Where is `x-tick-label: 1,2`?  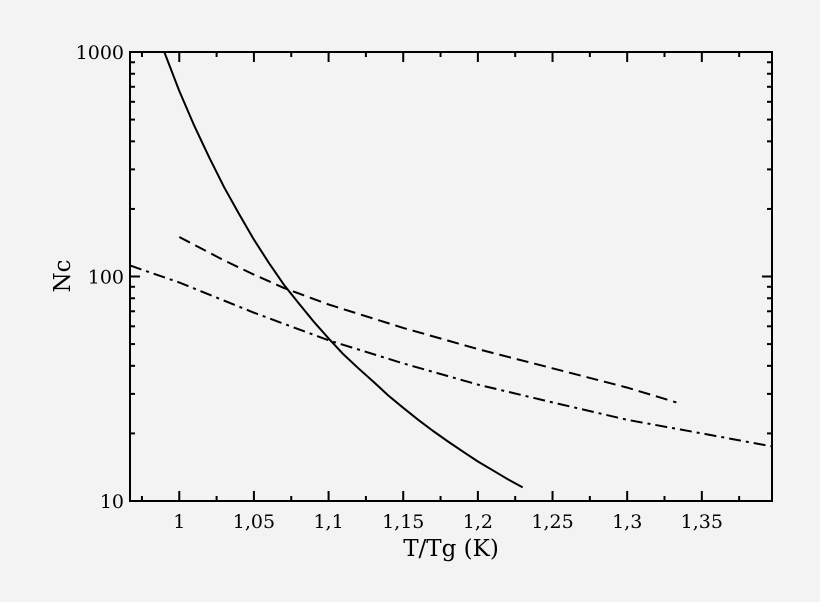 x-tick-label: 1,2 is located at coordinates (478, 522).